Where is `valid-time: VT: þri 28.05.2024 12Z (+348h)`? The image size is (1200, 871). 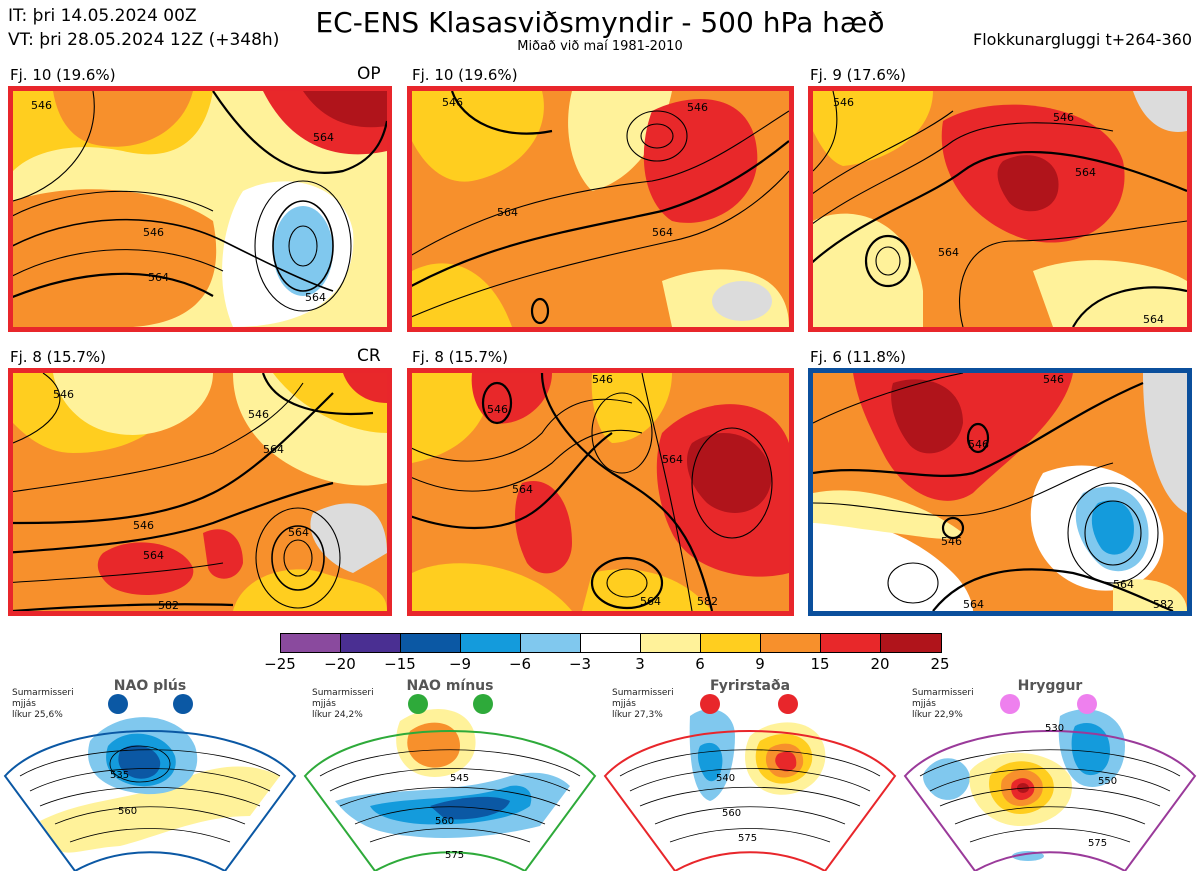
valid-time: VT: þri 28.05.2024 12Z (+348h) is located at coordinates (144, 40).